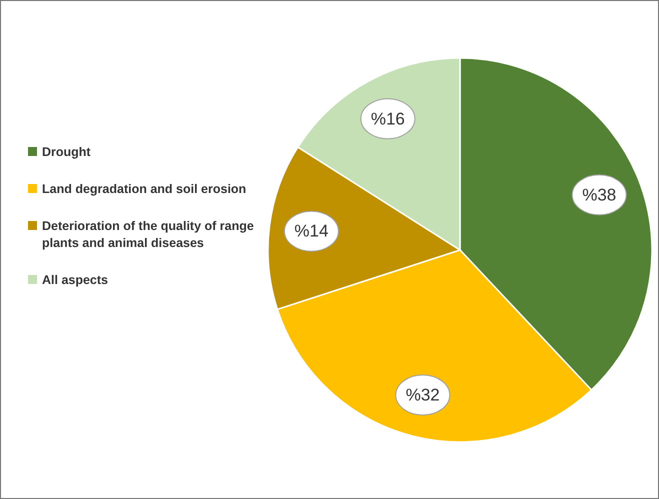  What do you see at coordinates (148, 234) in the screenshot?
I see `legend-label: Deterioration of the quality of range plants and animal diseases` at bounding box center [148, 234].